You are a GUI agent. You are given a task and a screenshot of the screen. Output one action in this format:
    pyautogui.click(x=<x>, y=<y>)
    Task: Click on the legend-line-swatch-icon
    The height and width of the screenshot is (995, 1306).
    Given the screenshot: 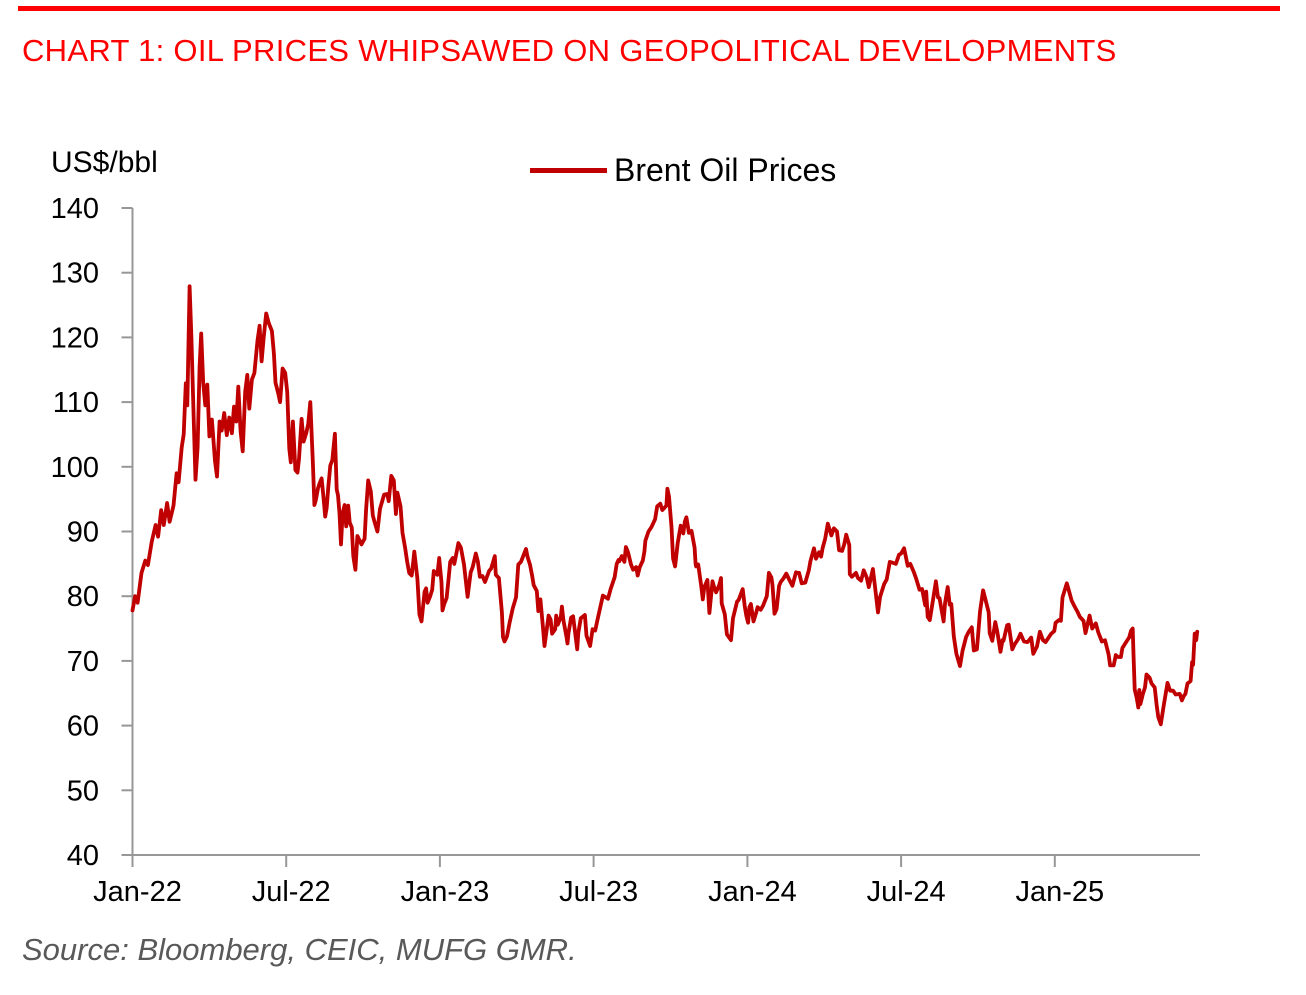 What is the action you would take?
    pyautogui.click(x=568, y=170)
    